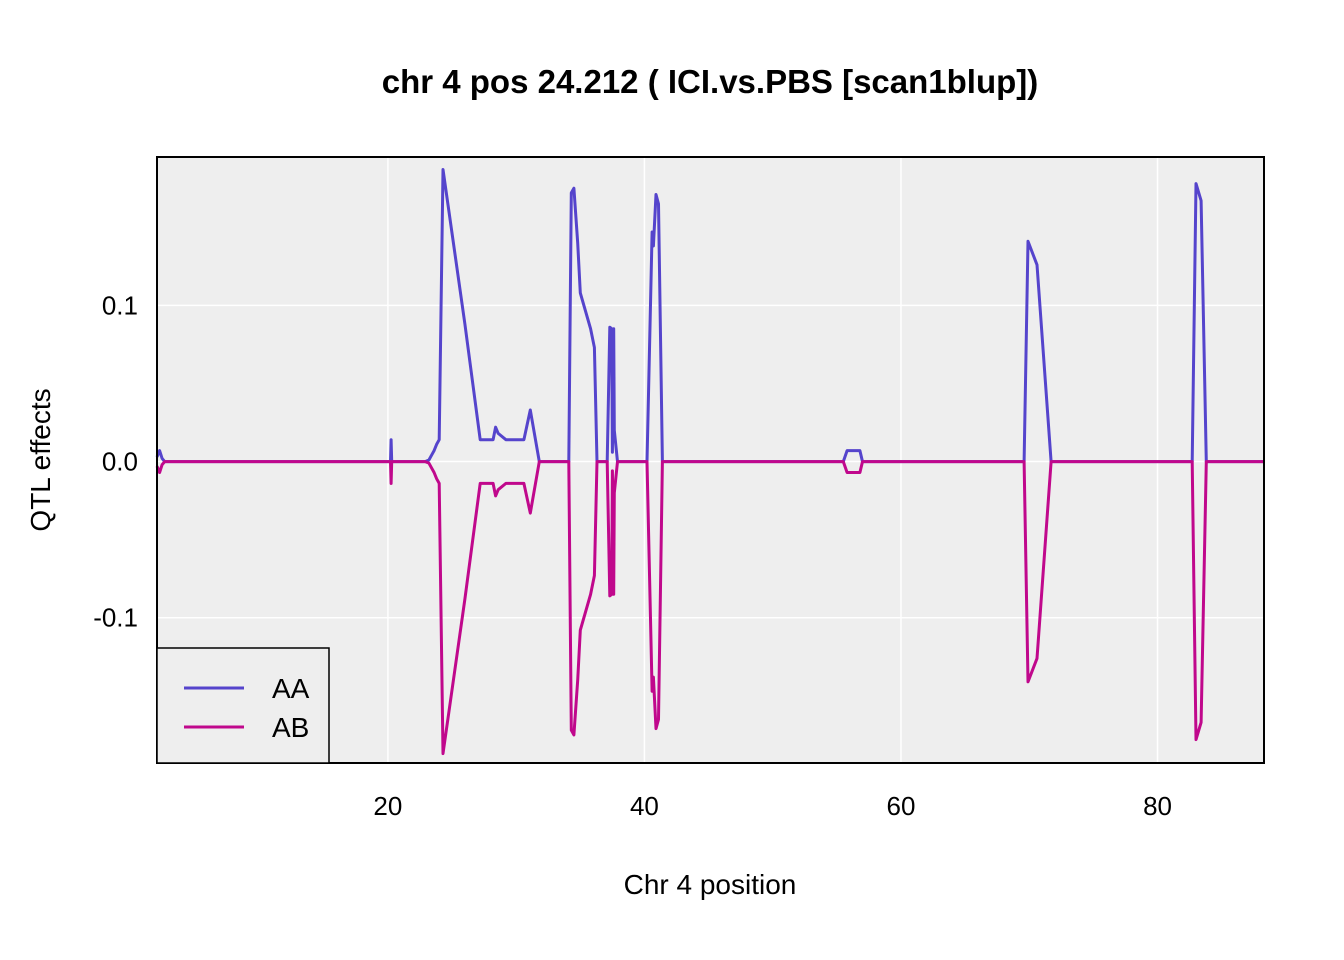  What do you see at coordinates (115, 618) in the screenshot?
I see `y-tick-label: -0.1` at bounding box center [115, 618].